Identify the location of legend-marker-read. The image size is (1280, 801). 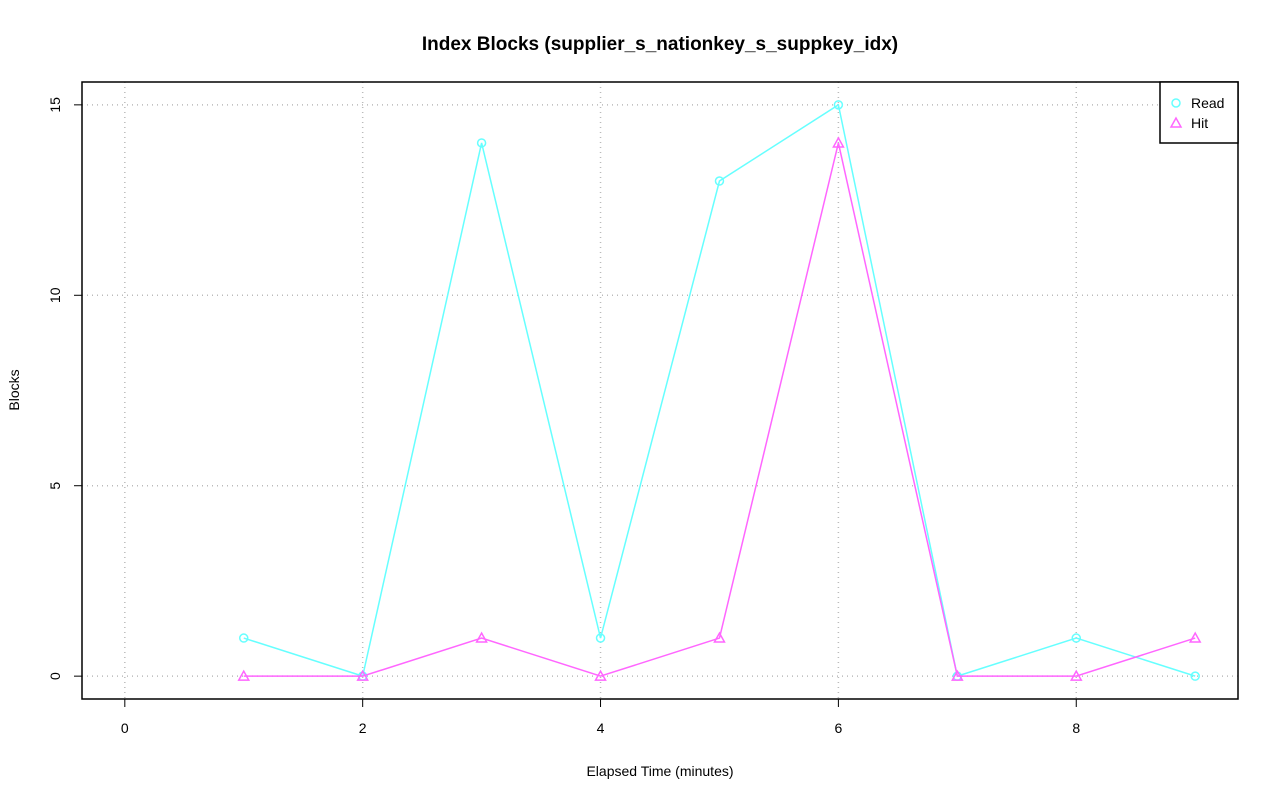
(1176, 103).